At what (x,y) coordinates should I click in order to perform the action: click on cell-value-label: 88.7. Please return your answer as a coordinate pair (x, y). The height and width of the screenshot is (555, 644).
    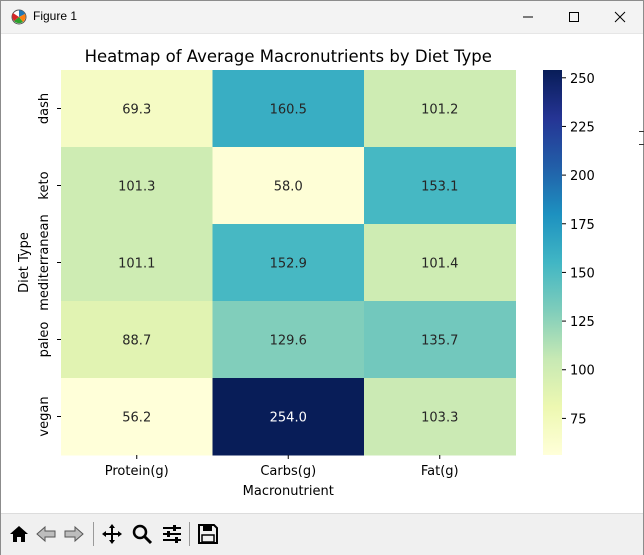
    Looking at the image, I should click on (136, 341).